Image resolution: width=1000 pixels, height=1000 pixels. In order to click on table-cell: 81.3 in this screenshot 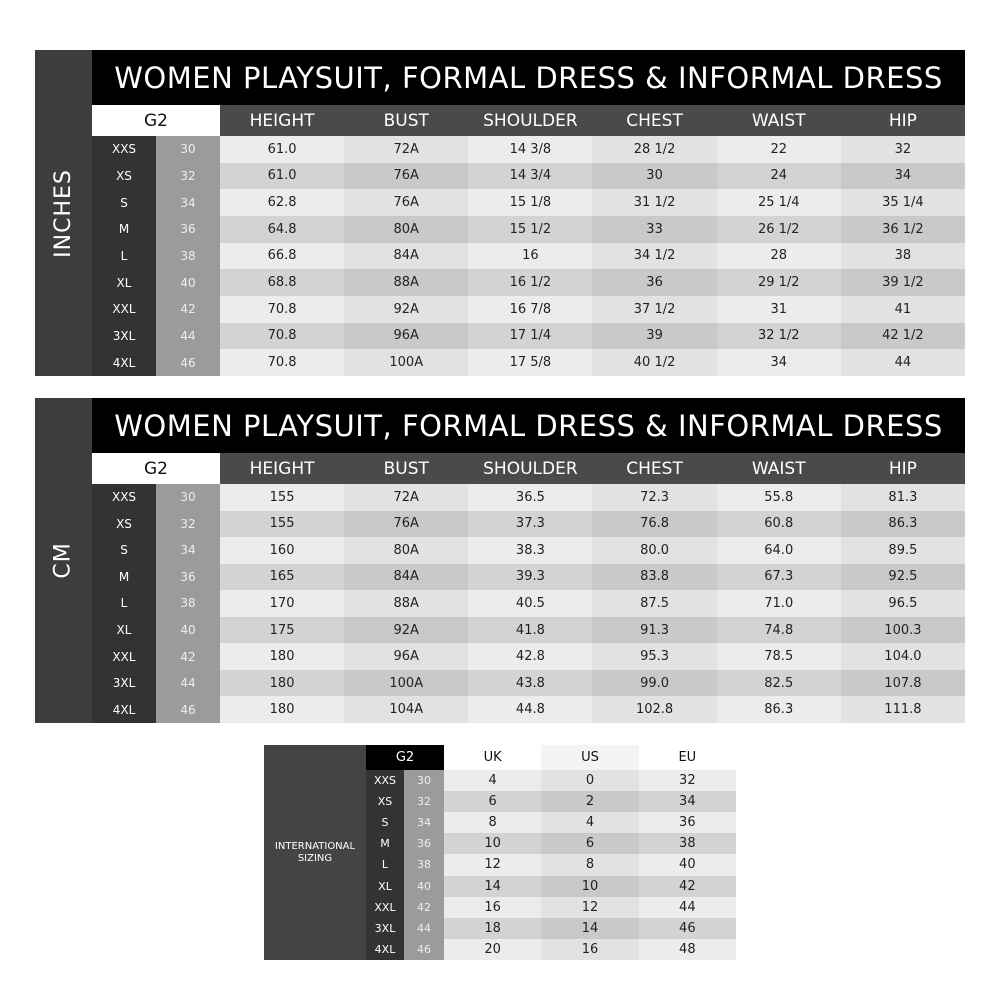, I will do `click(902, 497)`.